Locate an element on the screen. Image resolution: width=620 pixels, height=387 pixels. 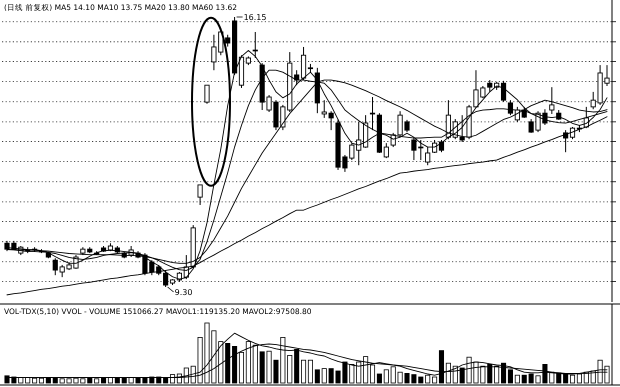
text: 9.30 is located at coordinates (183, 292).